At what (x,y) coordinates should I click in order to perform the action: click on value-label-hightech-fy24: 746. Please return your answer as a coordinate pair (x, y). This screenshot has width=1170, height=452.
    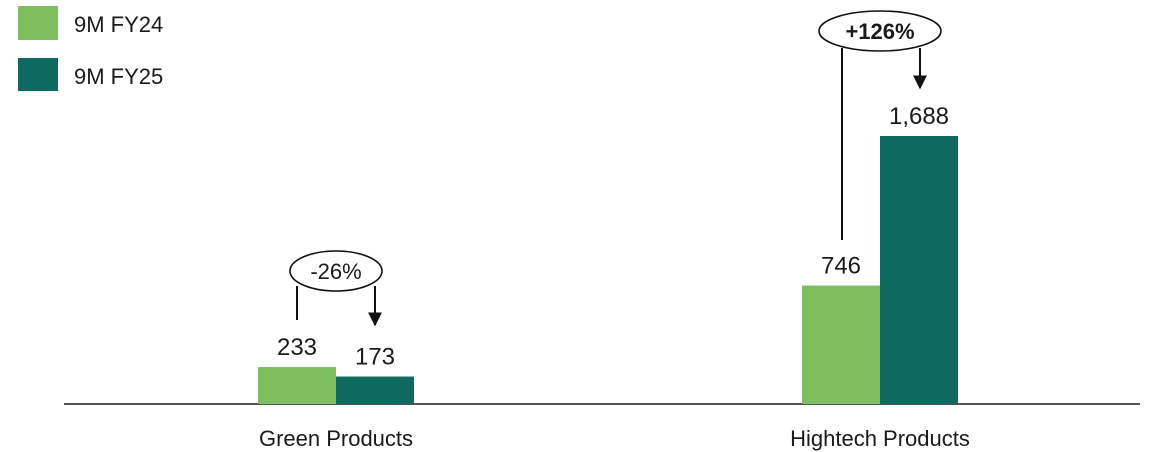
    Looking at the image, I should click on (841, 266).